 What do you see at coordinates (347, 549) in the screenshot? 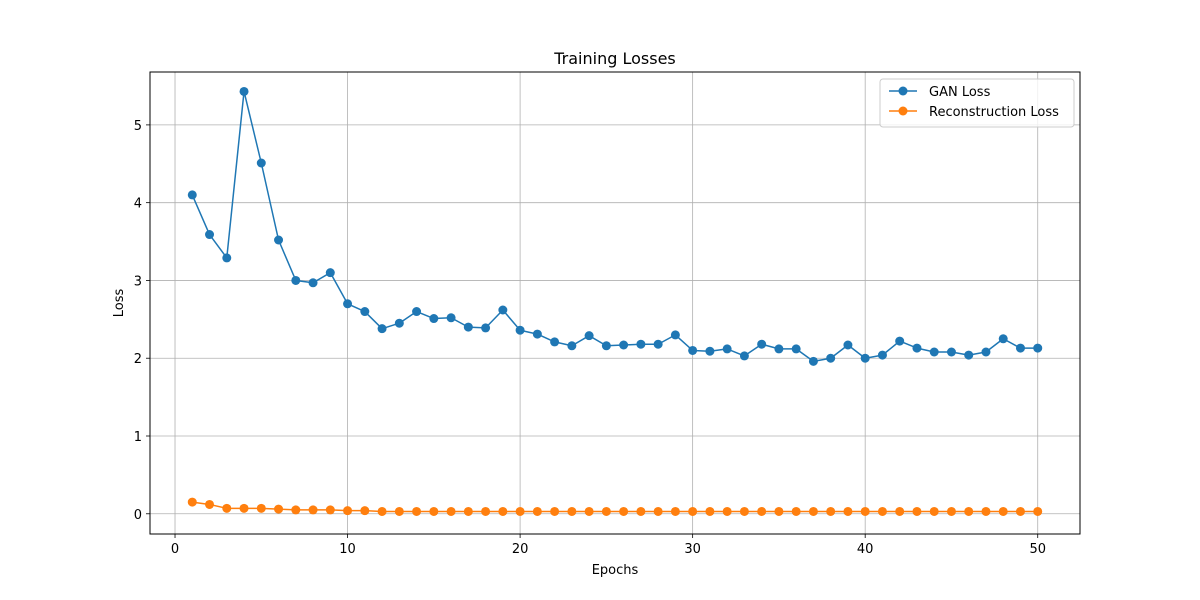
I see `x-tick-label: 10` at bounding box center [347, 549].